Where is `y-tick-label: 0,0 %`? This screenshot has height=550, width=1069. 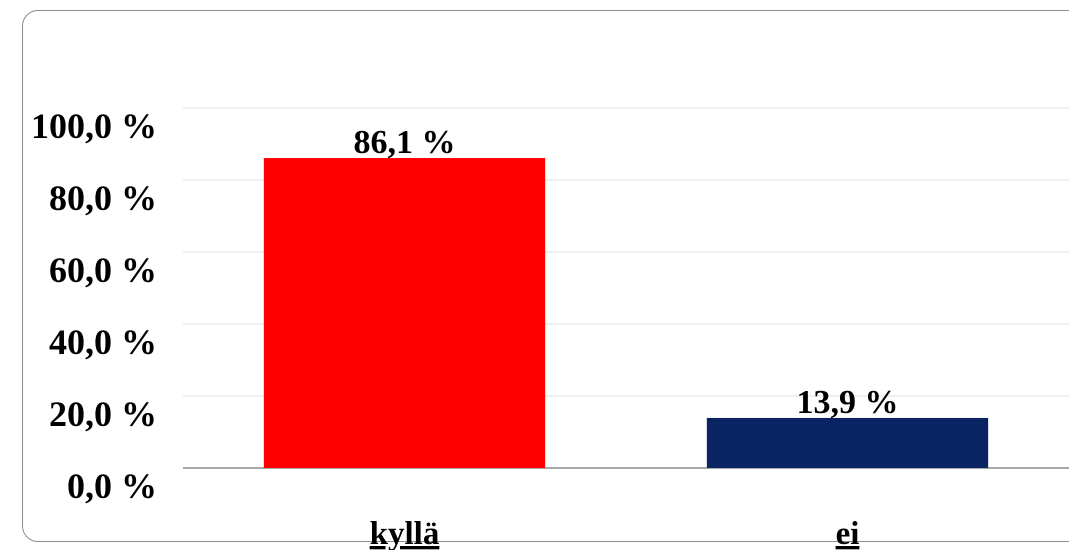
y-tick-label: 0,0 % is located at coordinates (112, 486).